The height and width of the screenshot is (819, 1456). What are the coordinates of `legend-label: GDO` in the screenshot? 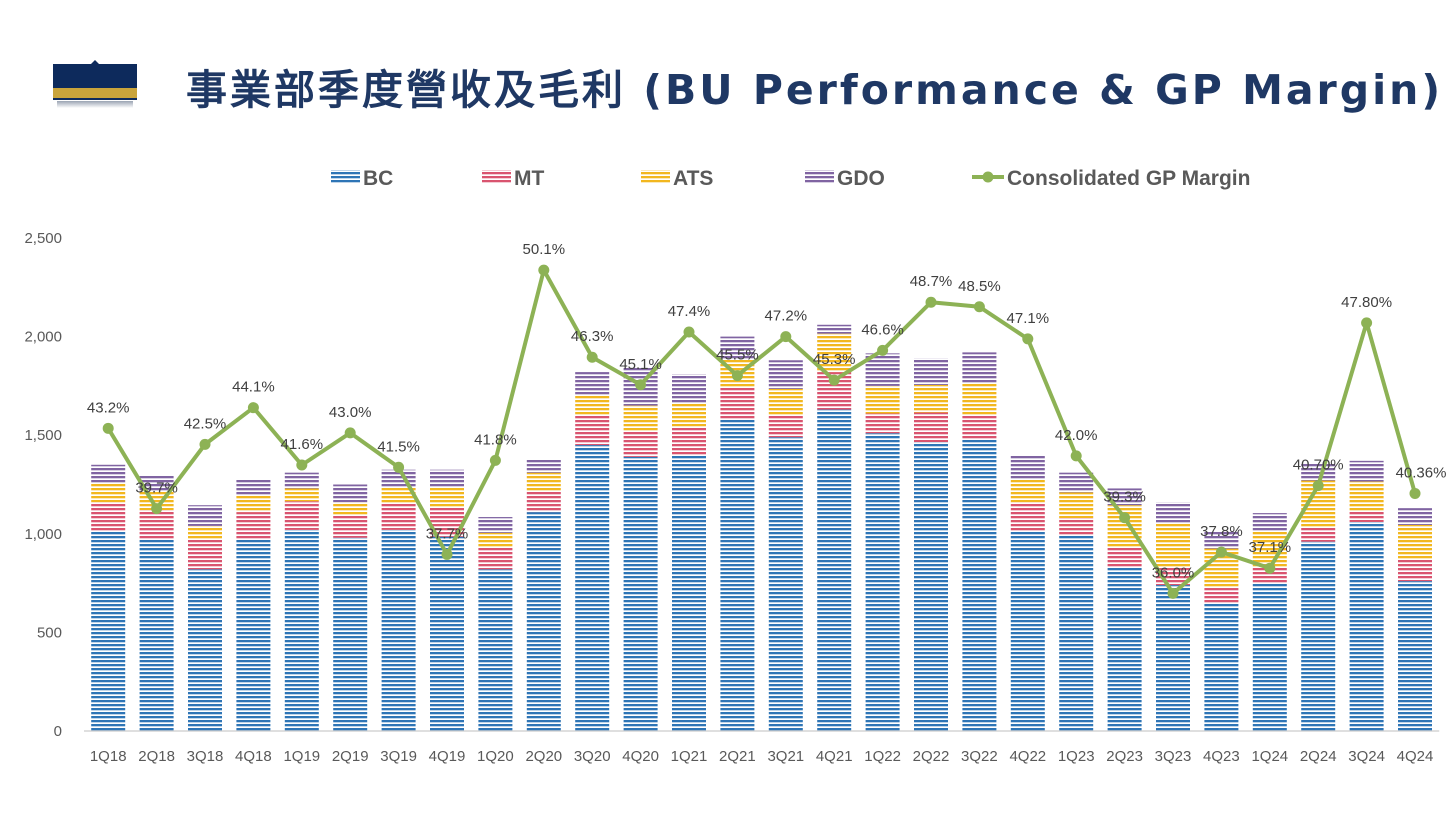 It's located at (861, 178).